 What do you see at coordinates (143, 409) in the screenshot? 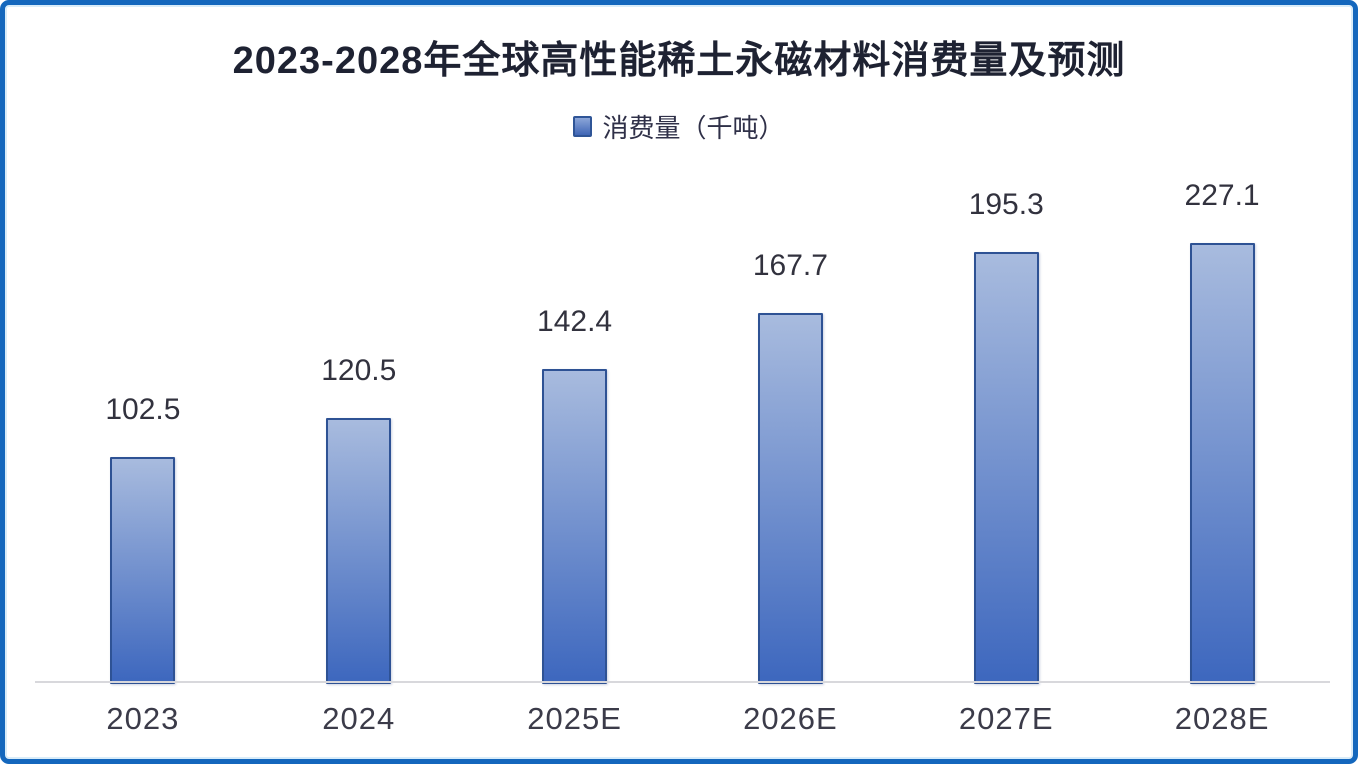
I see `bar-value-label: 102.5` at bounding box center [143, 409].